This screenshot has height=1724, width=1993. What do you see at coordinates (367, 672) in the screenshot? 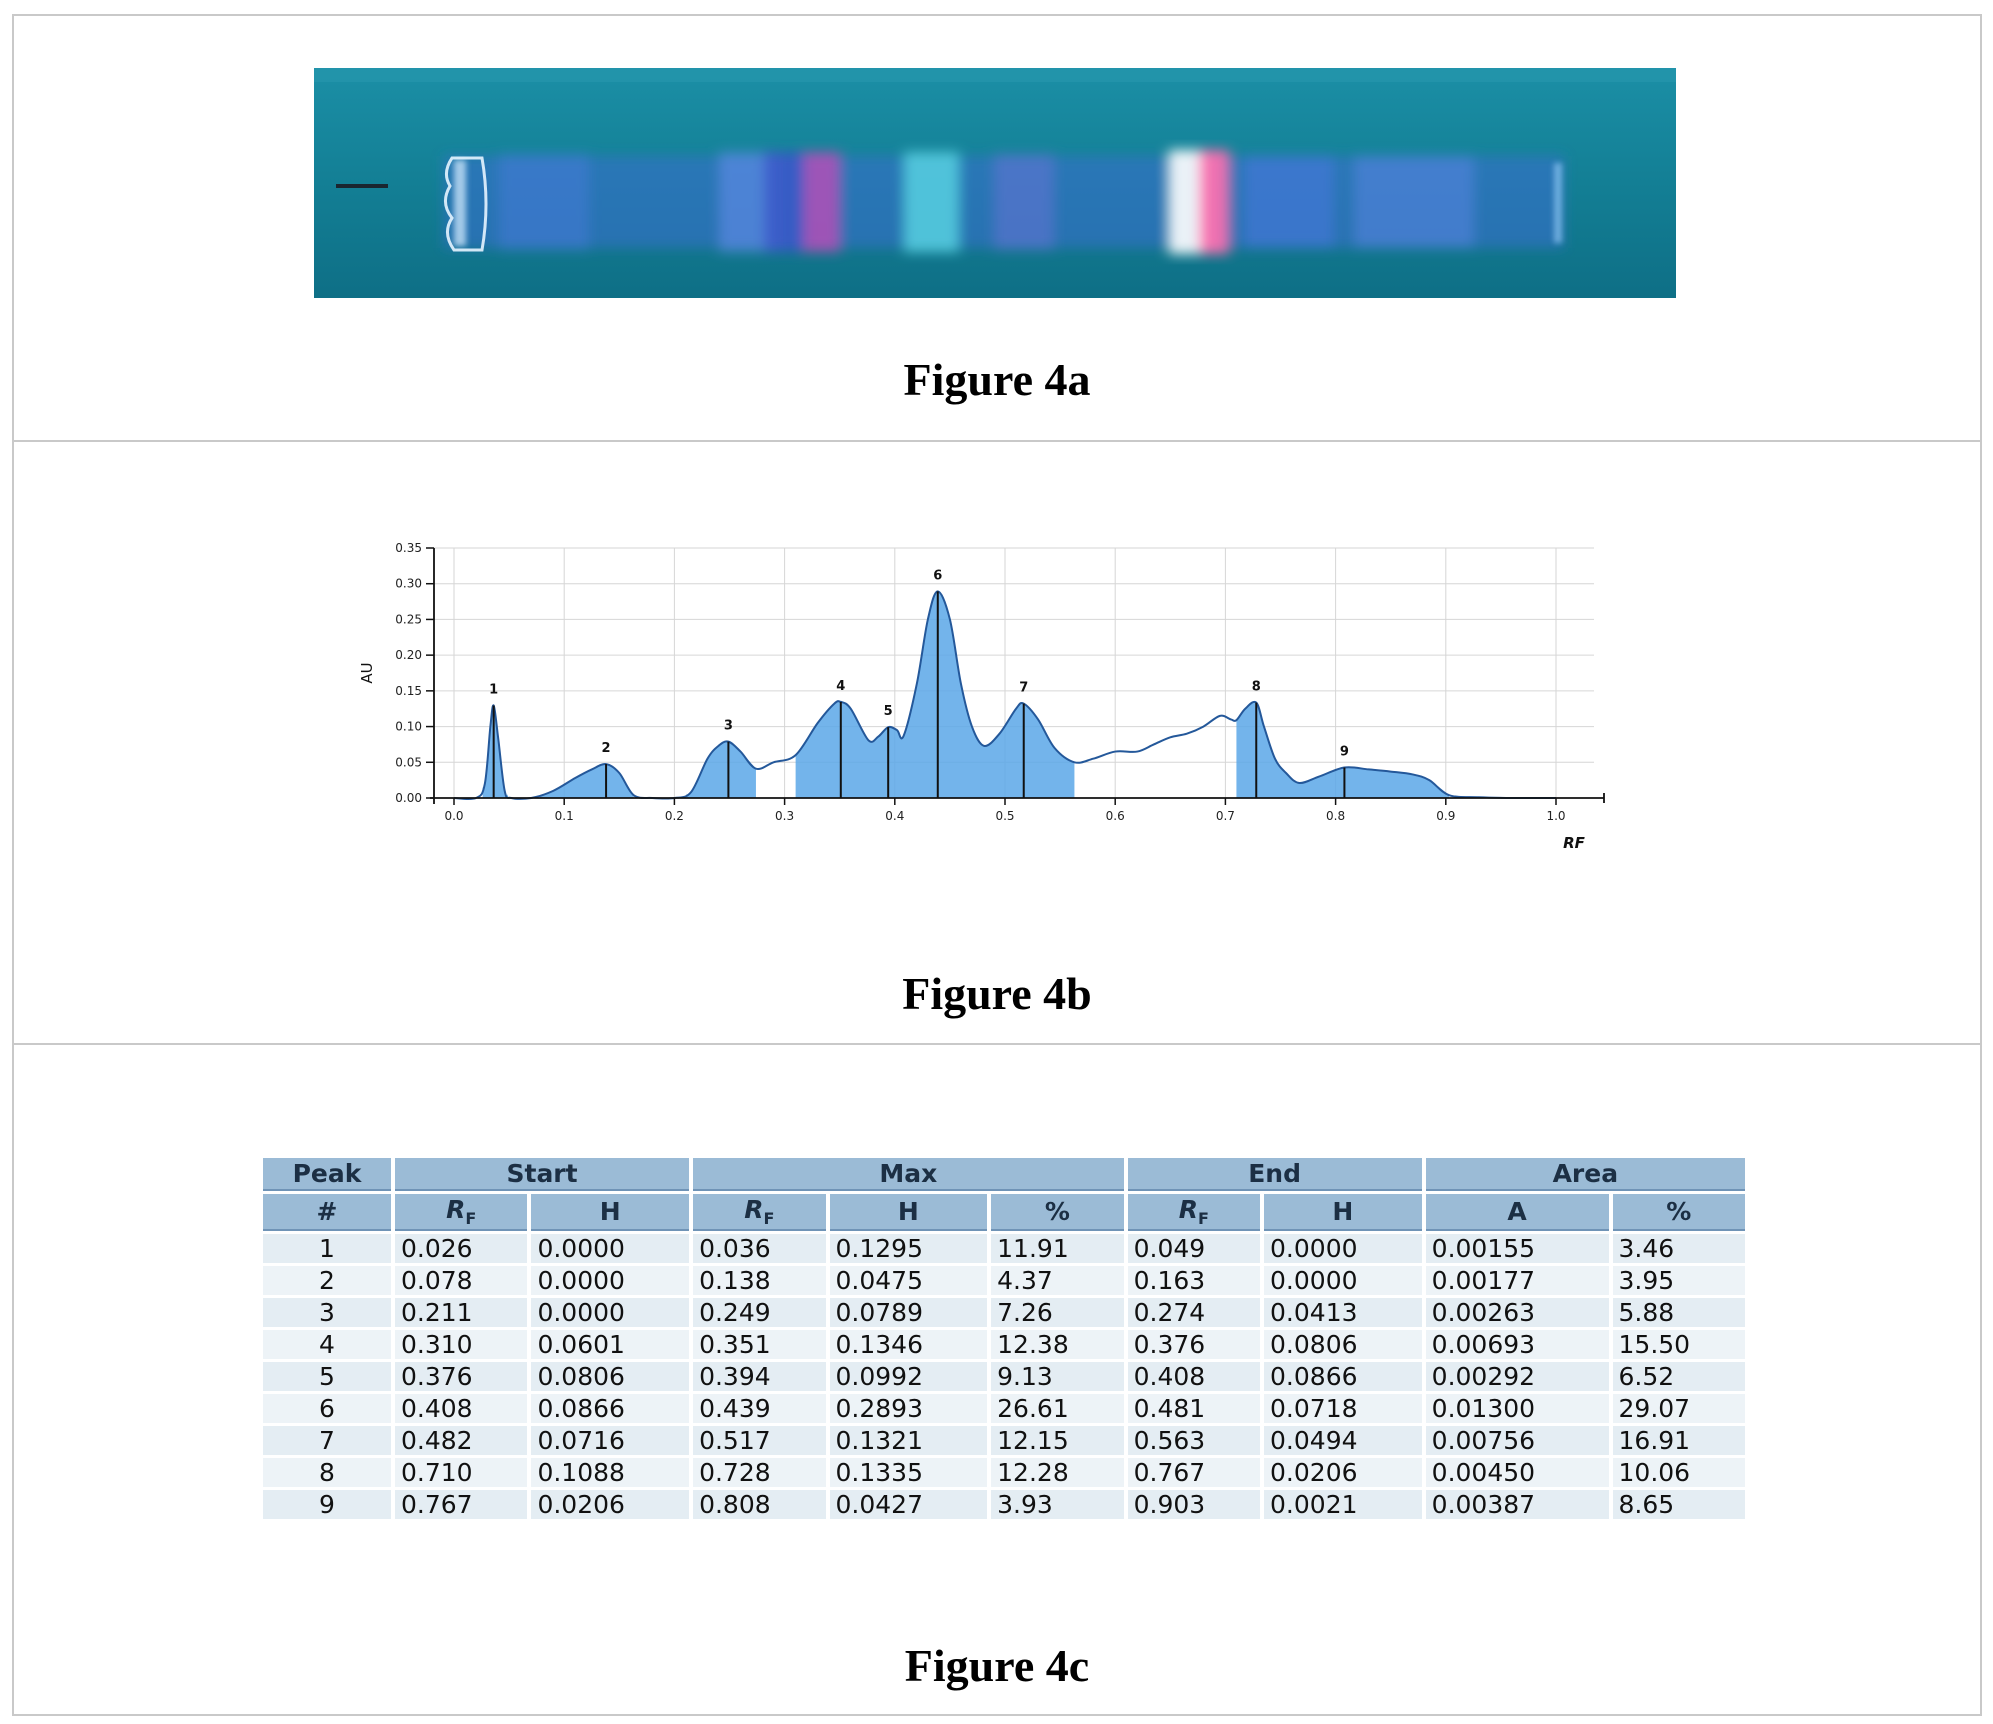
I see `y-axis-title: AU` at bounding box center [367, 672].